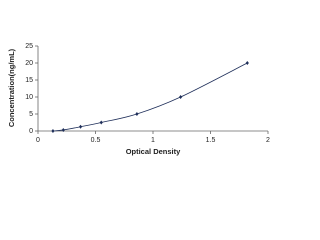 This screenshot has width=320, height=240. Describe the element at coordinates (29, 46) in the screenshot. I see `y-tick-label: 25` at that location.